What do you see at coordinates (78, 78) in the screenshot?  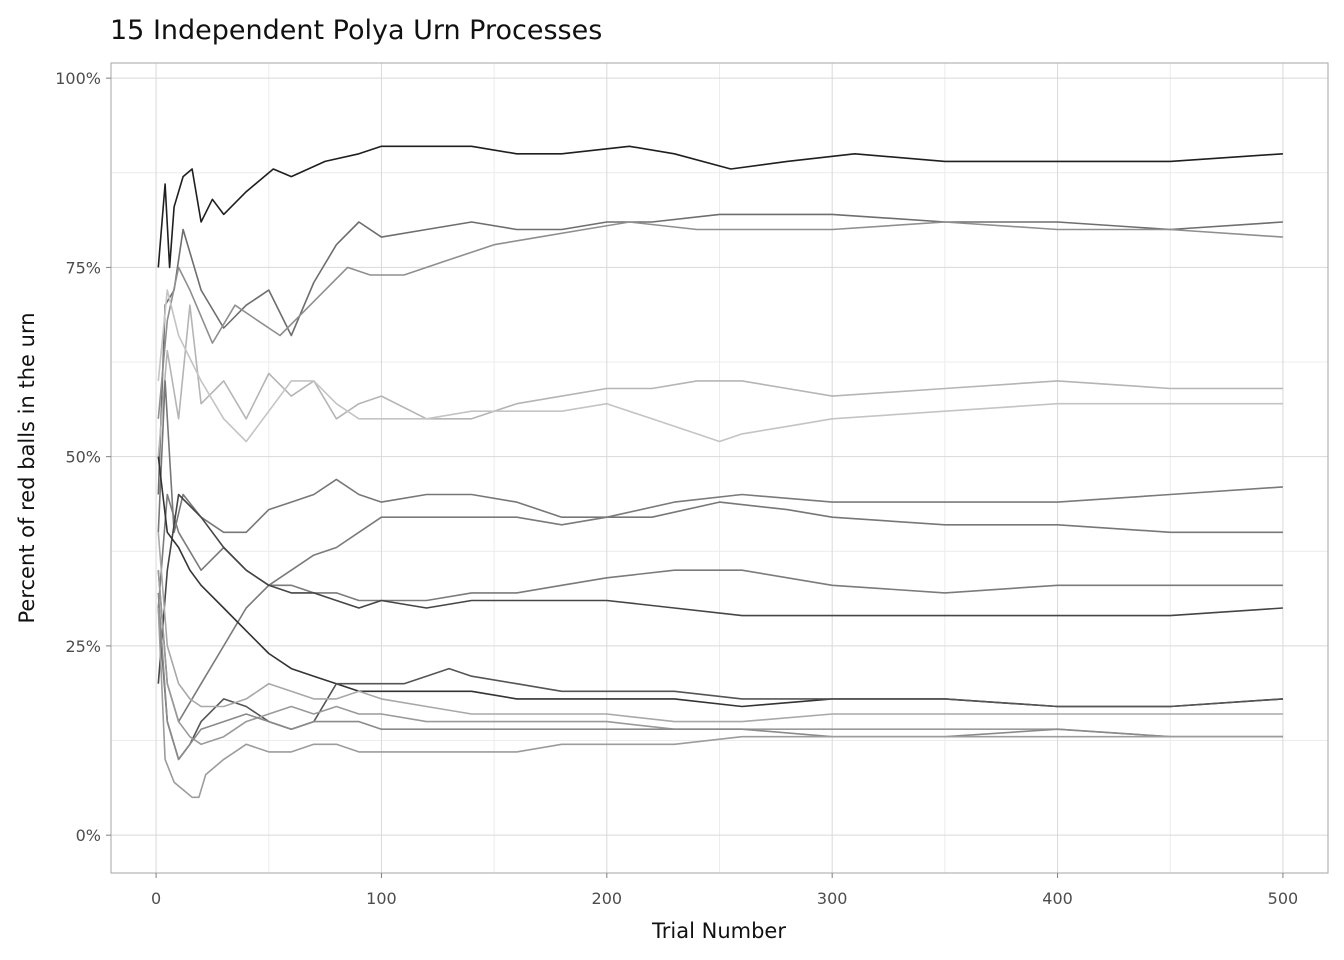 I see `y-tick-label: 100%` at bounding box center [78, 78].